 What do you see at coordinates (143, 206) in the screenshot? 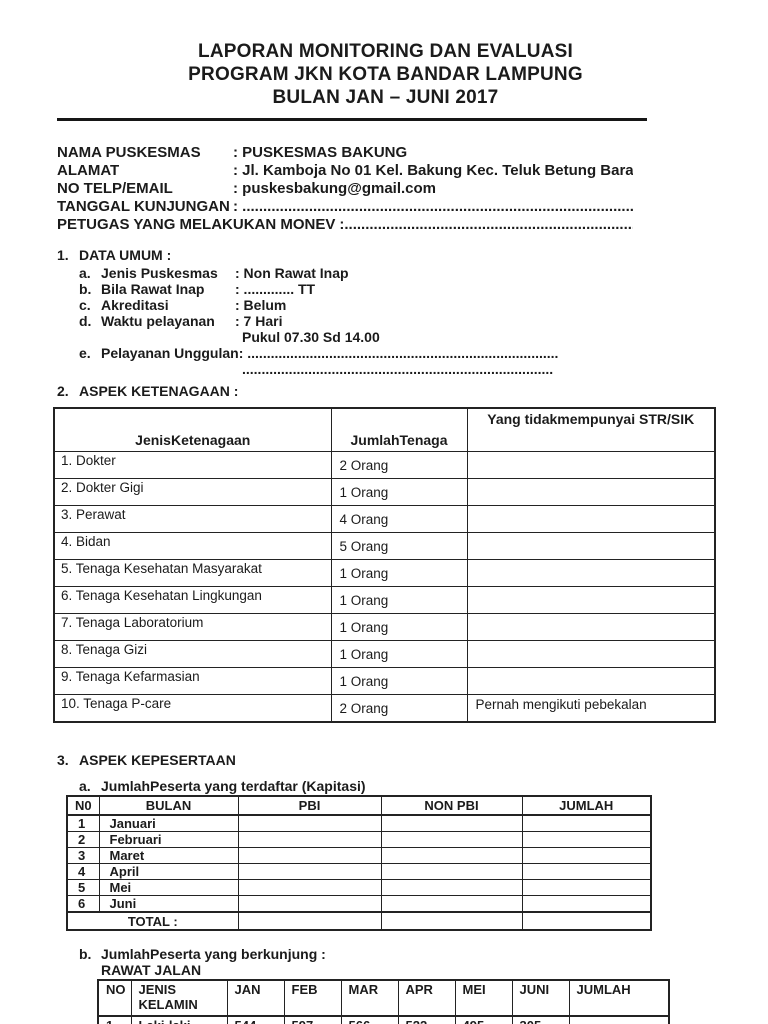
I see `identity-label: TANGGAL KUNJUNGAN` at bounding box center [143, 206].